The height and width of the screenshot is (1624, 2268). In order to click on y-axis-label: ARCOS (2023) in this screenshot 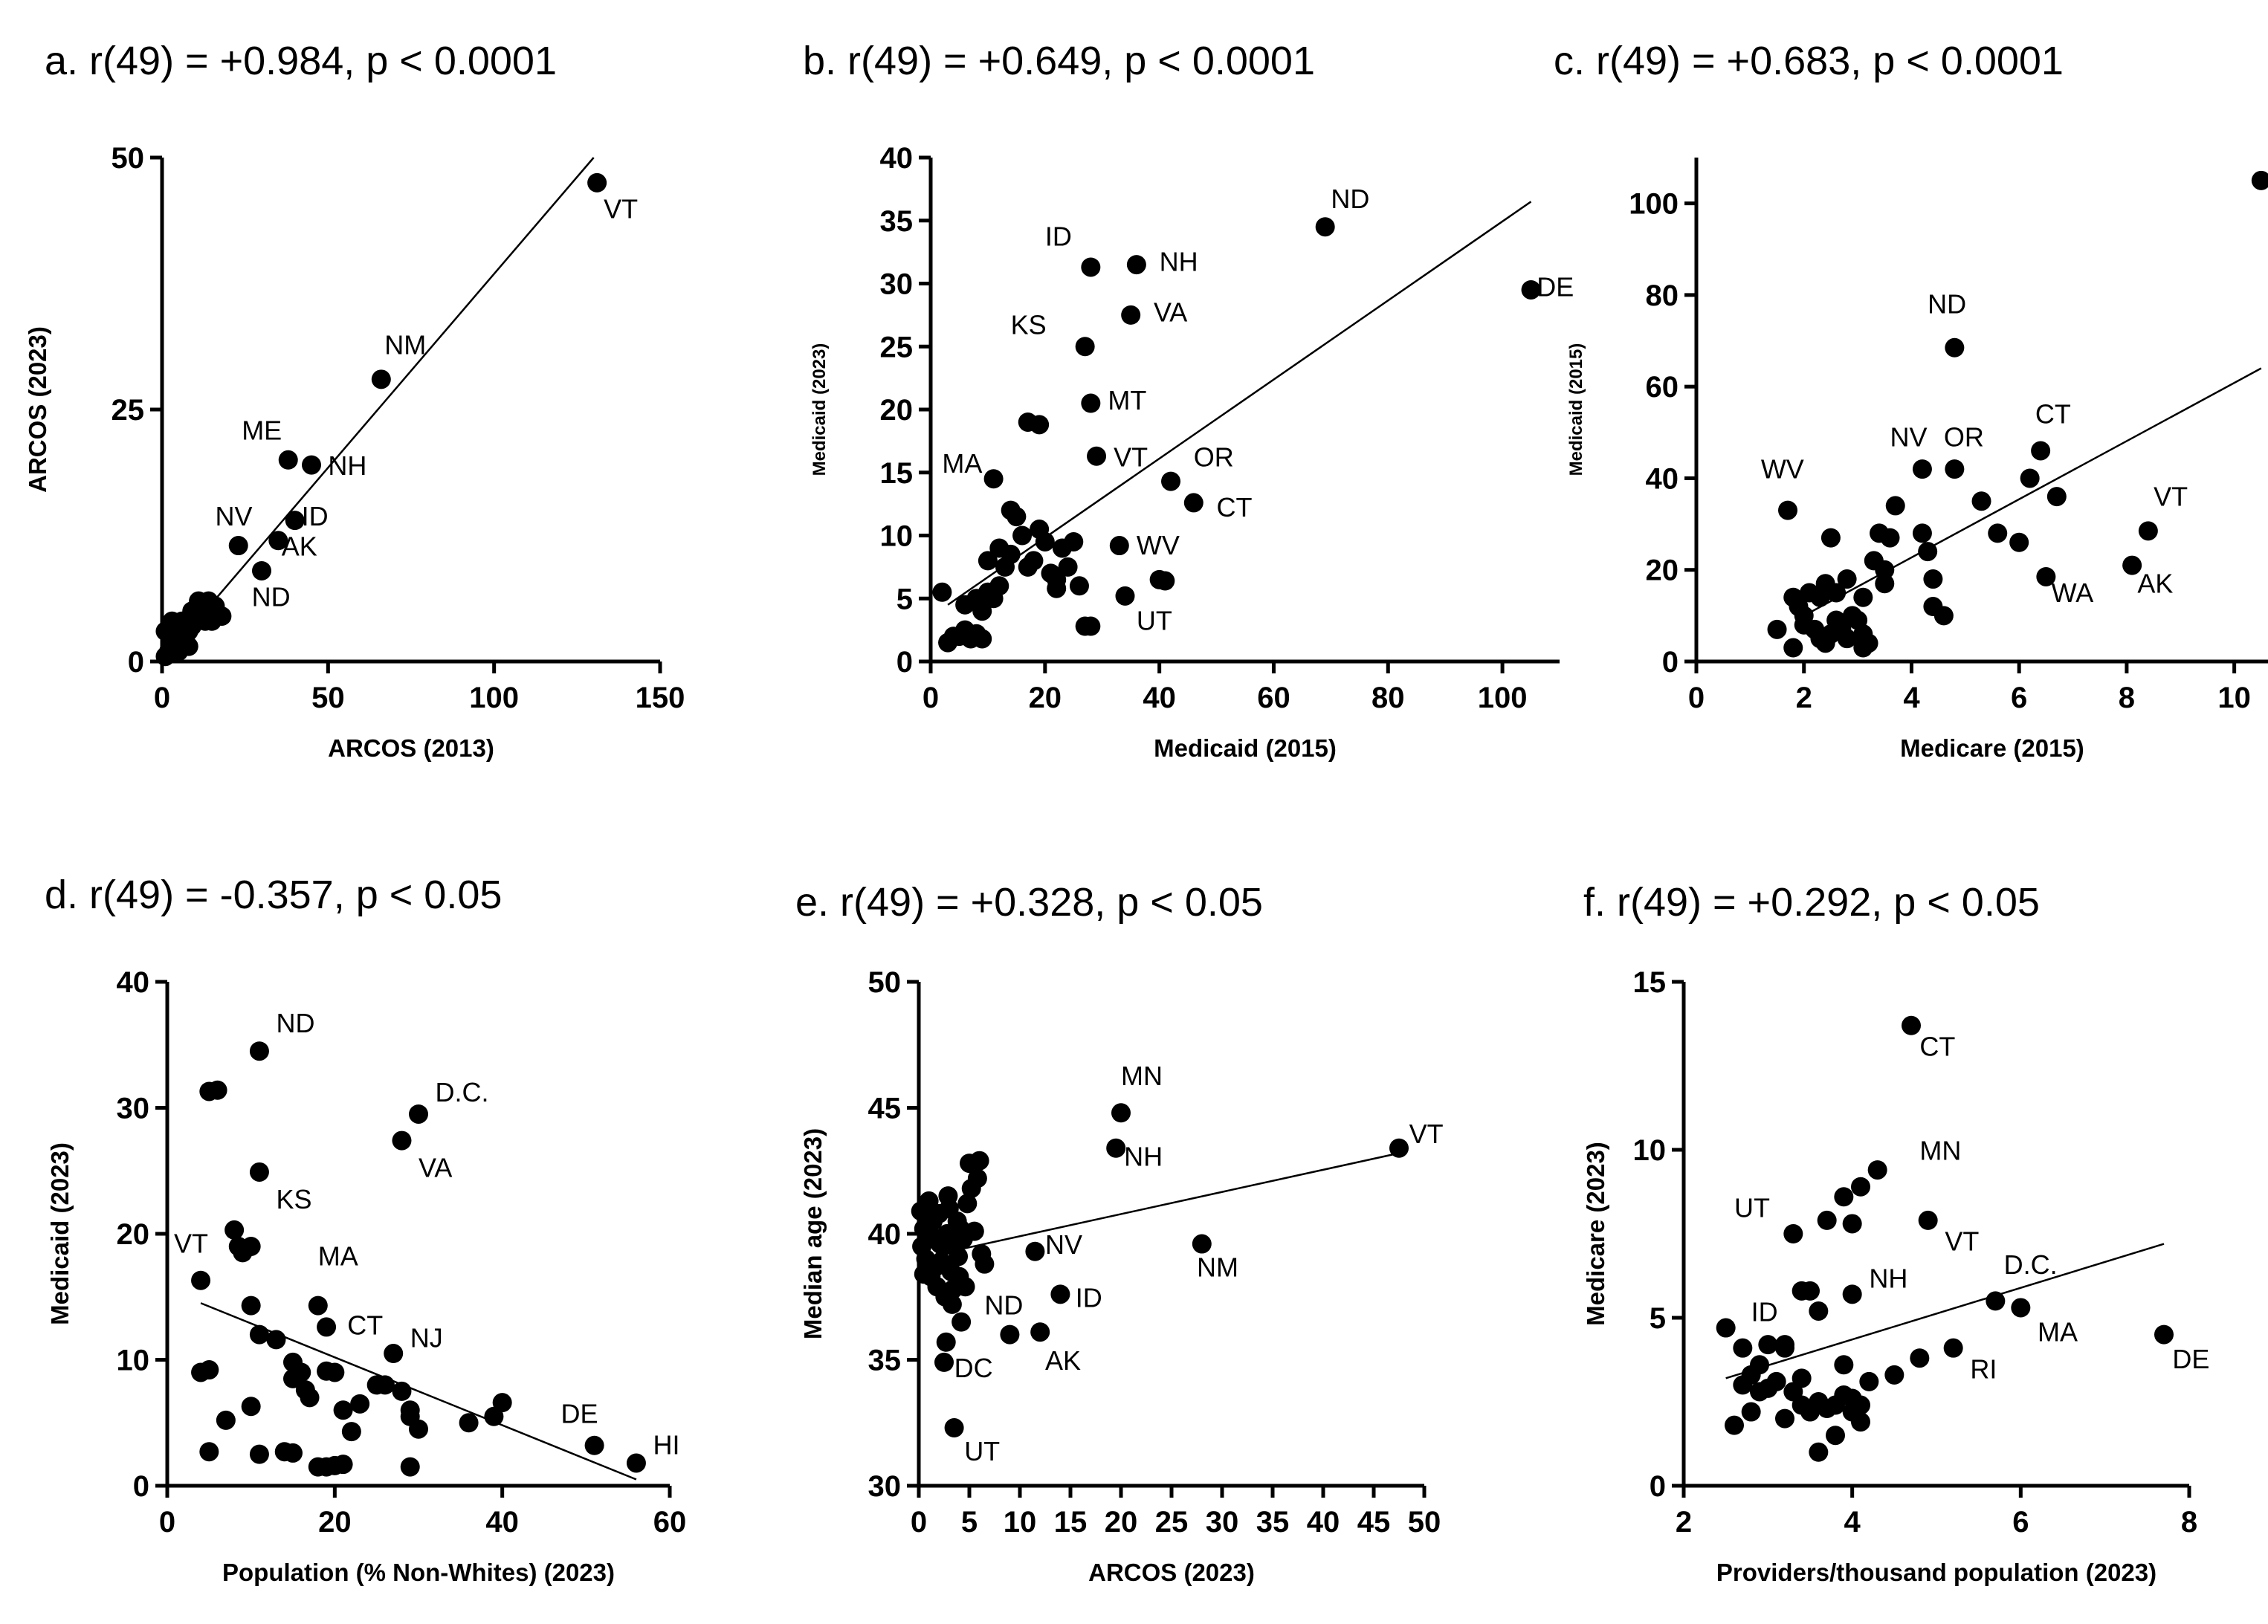, I will do `click(38, 409)`.